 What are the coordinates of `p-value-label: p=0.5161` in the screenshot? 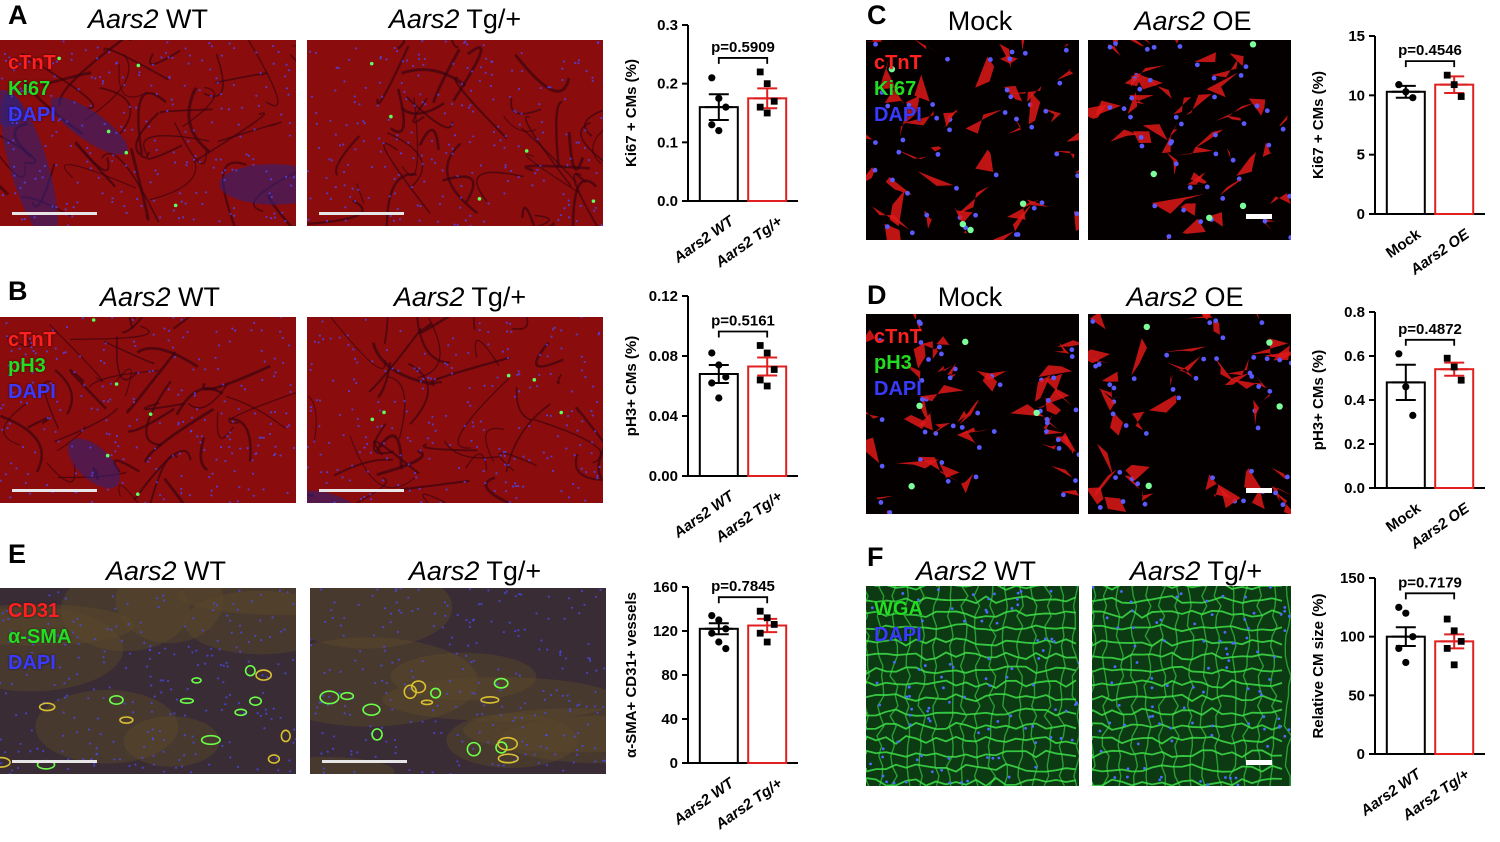 It's located at (743, 321).